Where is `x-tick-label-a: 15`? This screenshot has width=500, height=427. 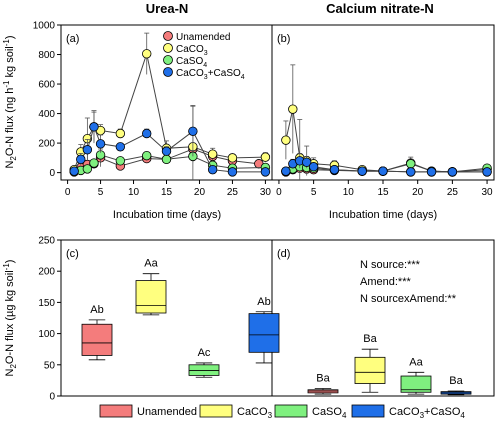 x-tick-label-a: 15 is located at coordinates (167, 192).